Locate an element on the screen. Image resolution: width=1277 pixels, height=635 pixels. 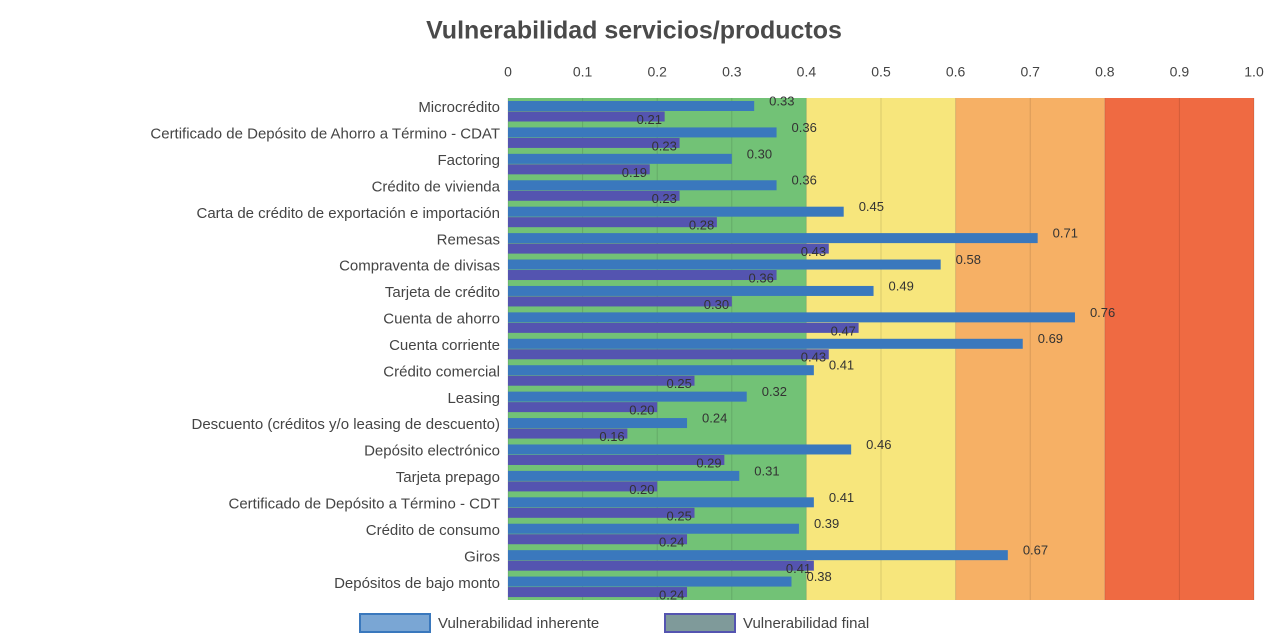
category-label: Remesas is located at coordinates (468, 239).